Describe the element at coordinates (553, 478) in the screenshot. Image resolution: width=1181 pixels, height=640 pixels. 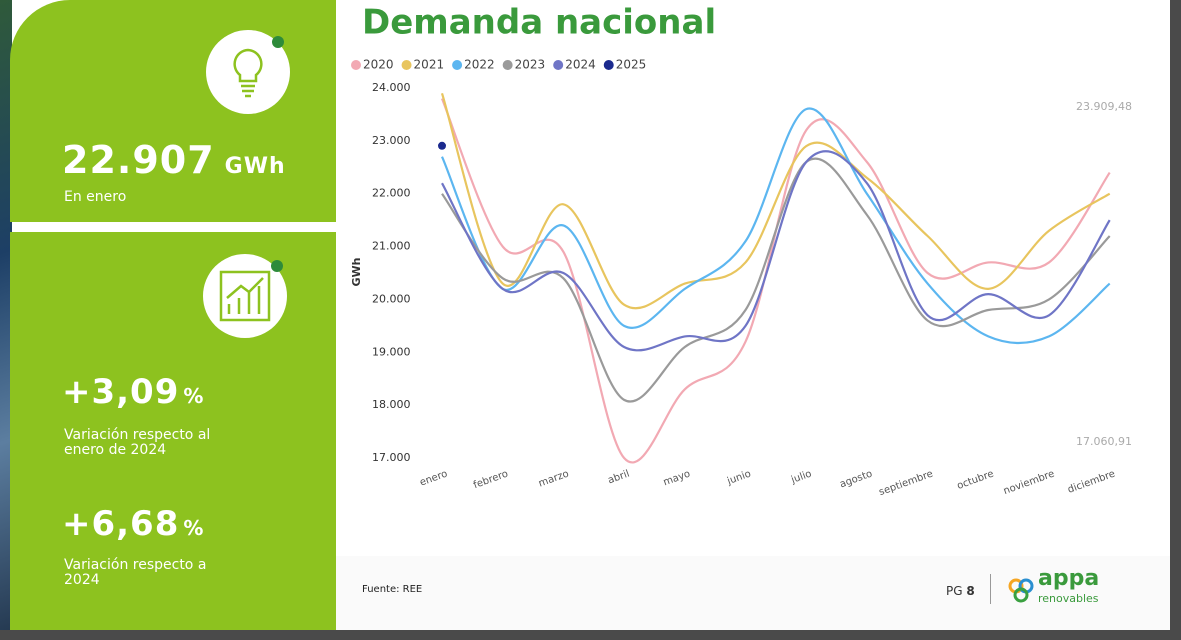
I see `x-tick-label: marzo` at that location.